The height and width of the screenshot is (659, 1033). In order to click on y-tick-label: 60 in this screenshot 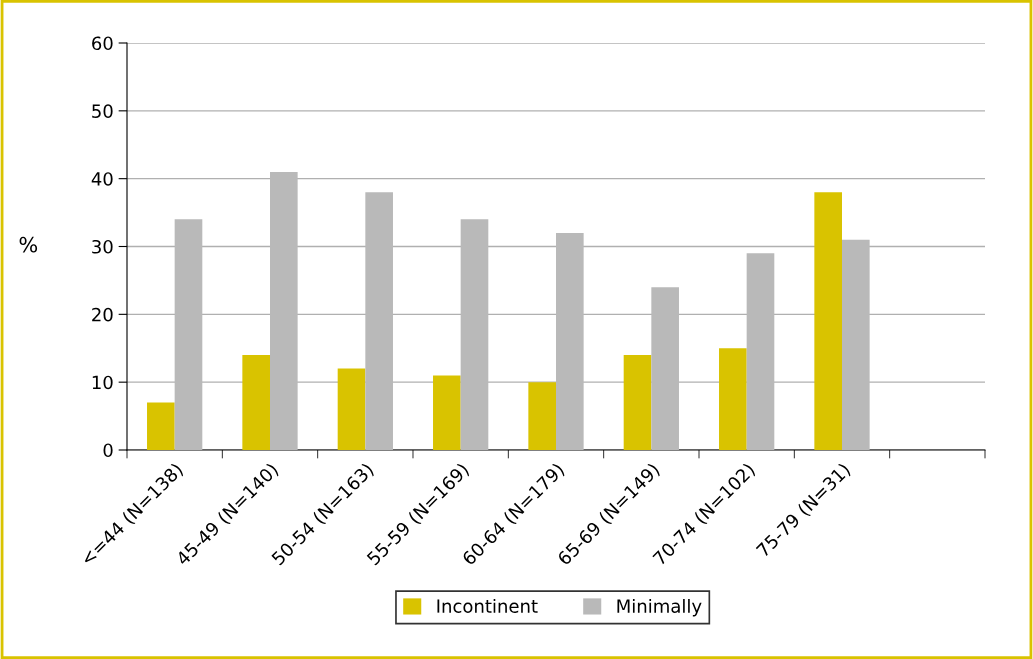, I will do `click(102, 43)`.